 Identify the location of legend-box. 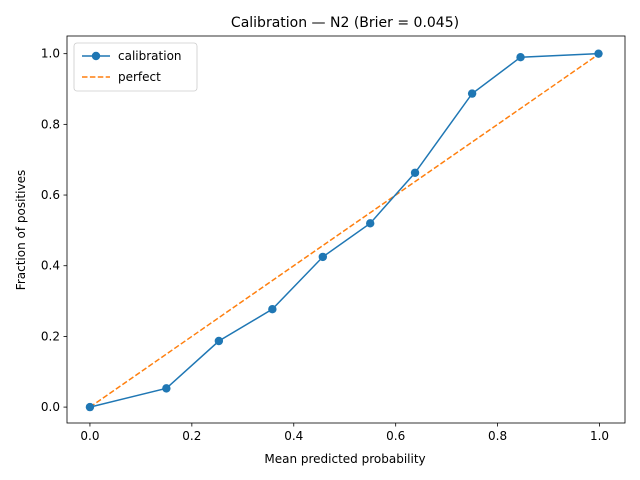
(135, 67).